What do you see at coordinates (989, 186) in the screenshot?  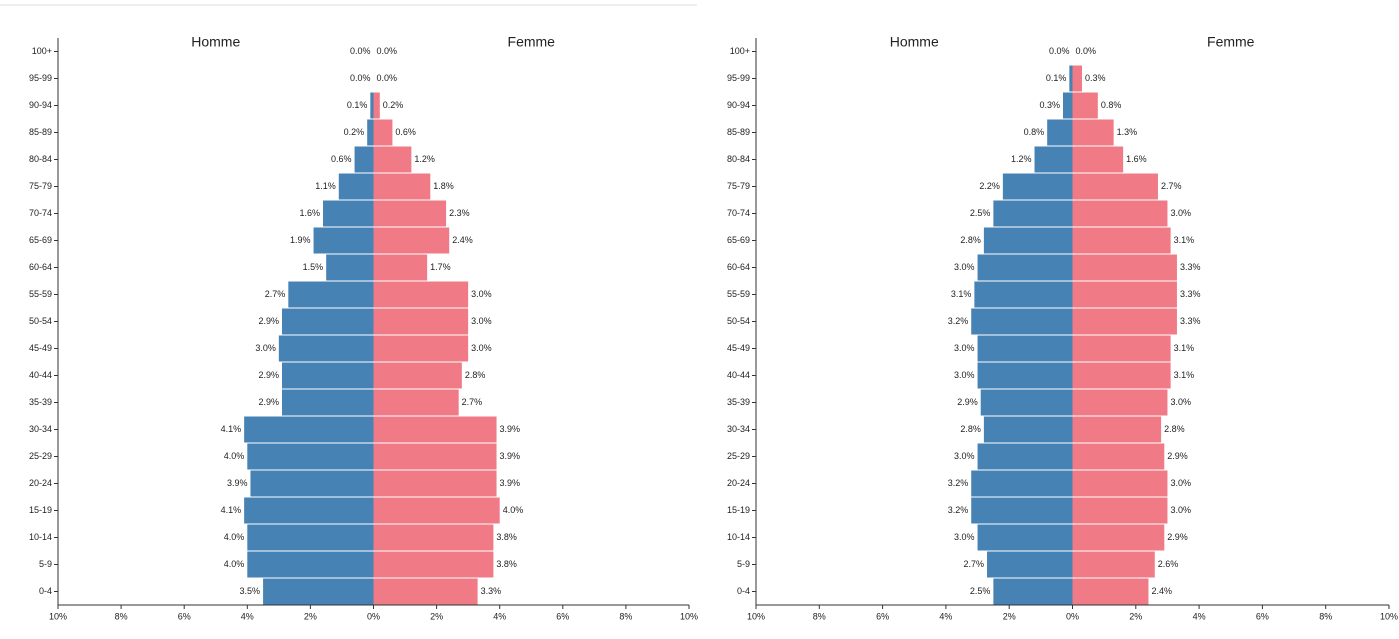 I see `value-label: 2.2%` at bounding box center [989, 186].